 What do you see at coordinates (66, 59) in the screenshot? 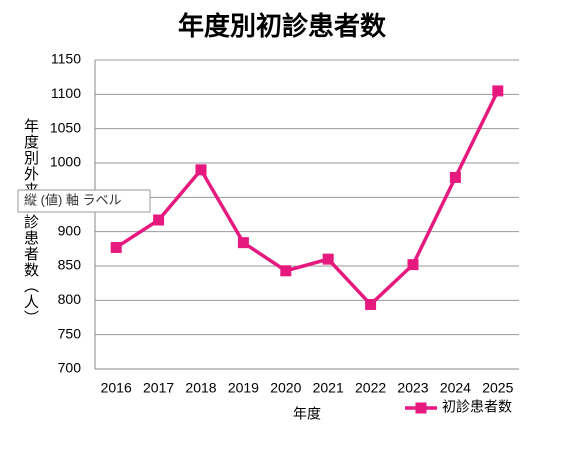
I see `y-tick-label: 1150` at bounding box center [66, 59].